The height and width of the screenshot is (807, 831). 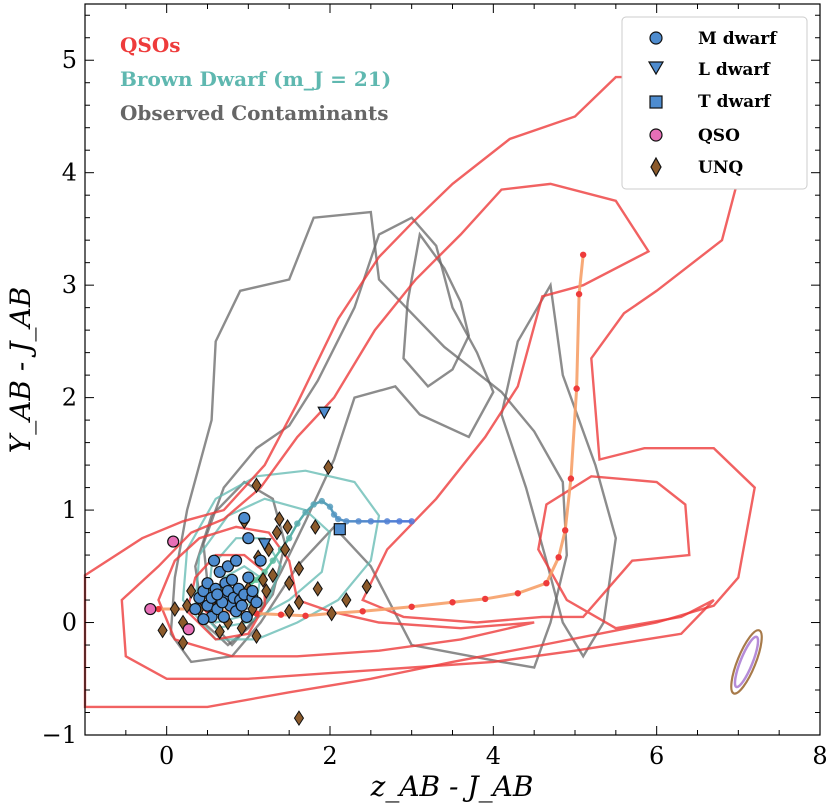 What do you see at coordinates (150, 45) in the screenshot?
I see `annotation-qso: QSOs` at bounding box center [150, 45].